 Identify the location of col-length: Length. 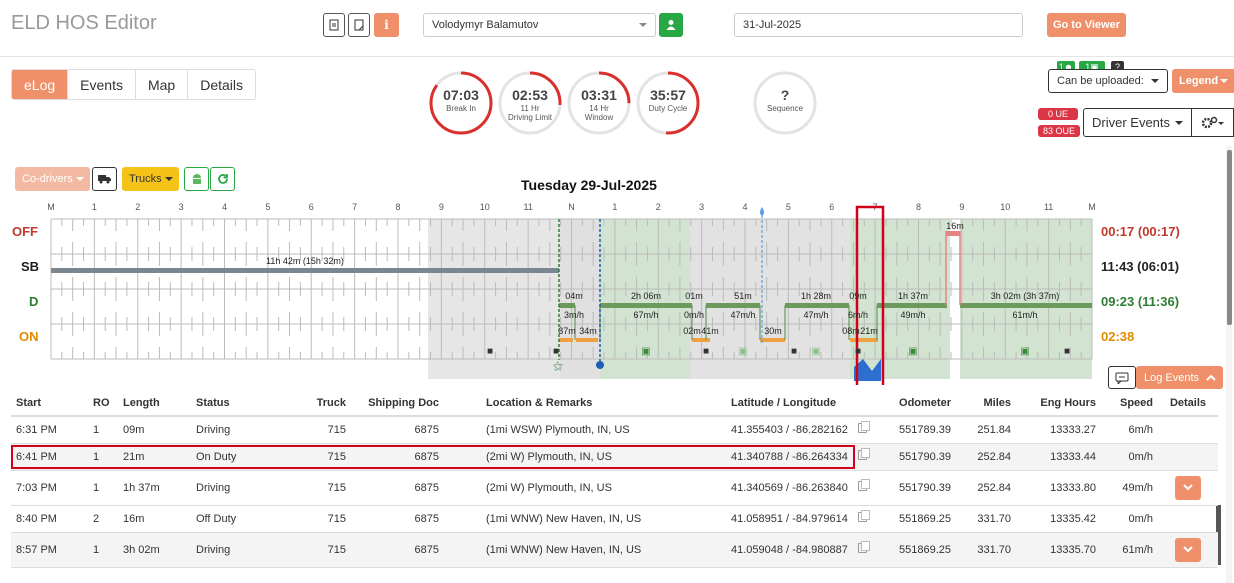
(154, 404).